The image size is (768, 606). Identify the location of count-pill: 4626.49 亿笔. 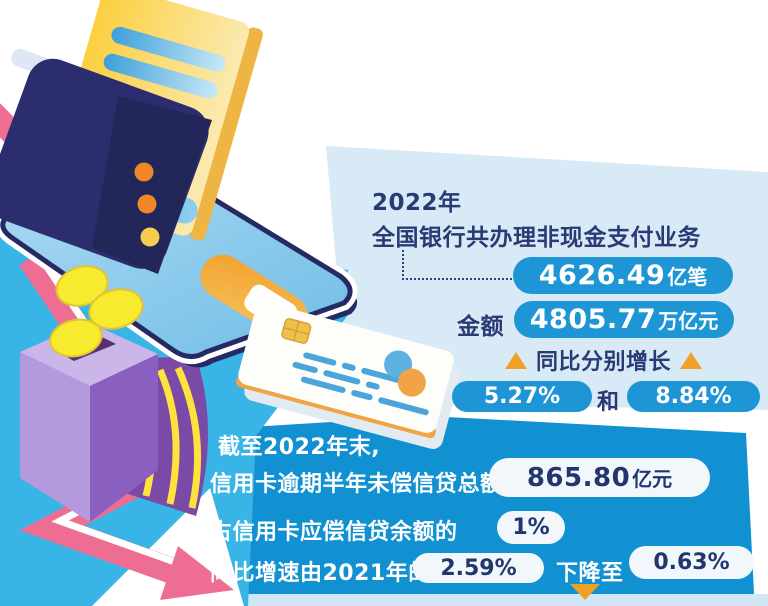
(623, 275).